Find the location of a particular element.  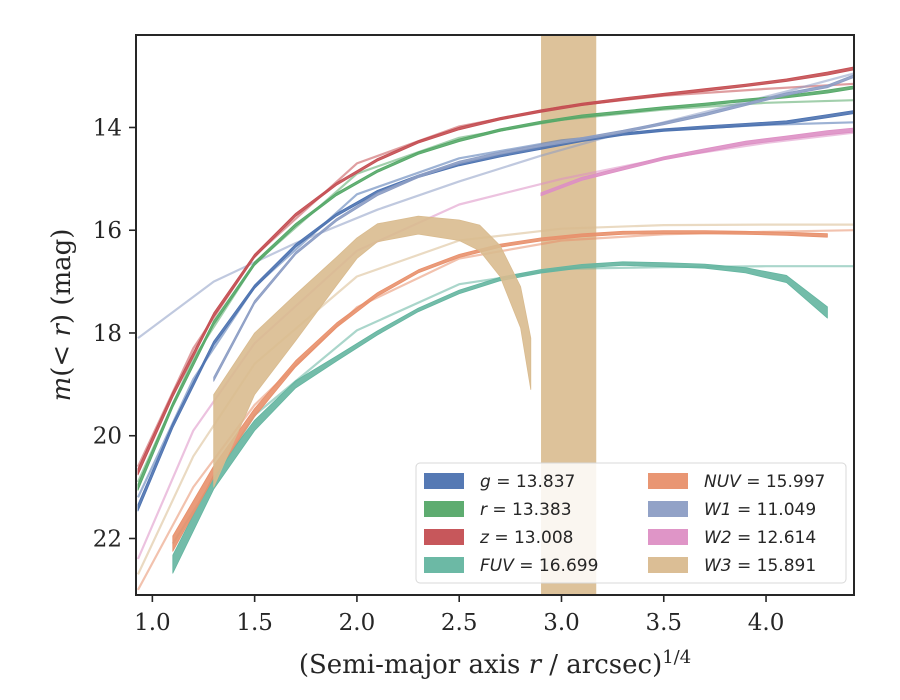

x-axis: 1.0 1.5 2.0 2.5 3.0 3.5 4.0 is located at coordinates (459, 615).